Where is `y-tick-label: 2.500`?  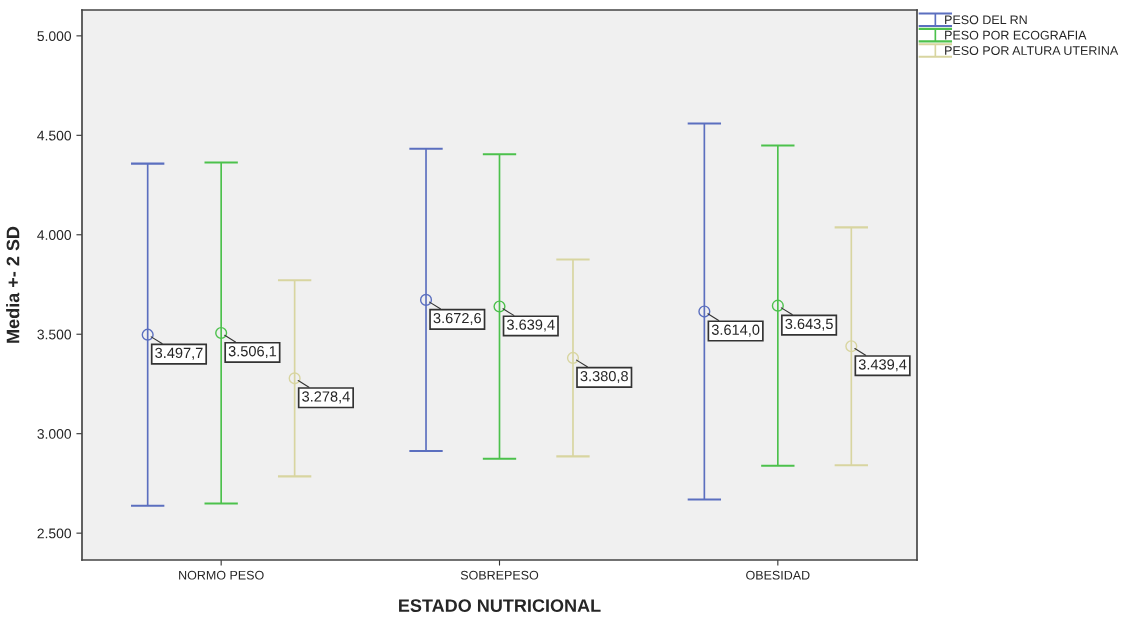 y-tick-label: 2.500 is located at coordinates (54, 533).